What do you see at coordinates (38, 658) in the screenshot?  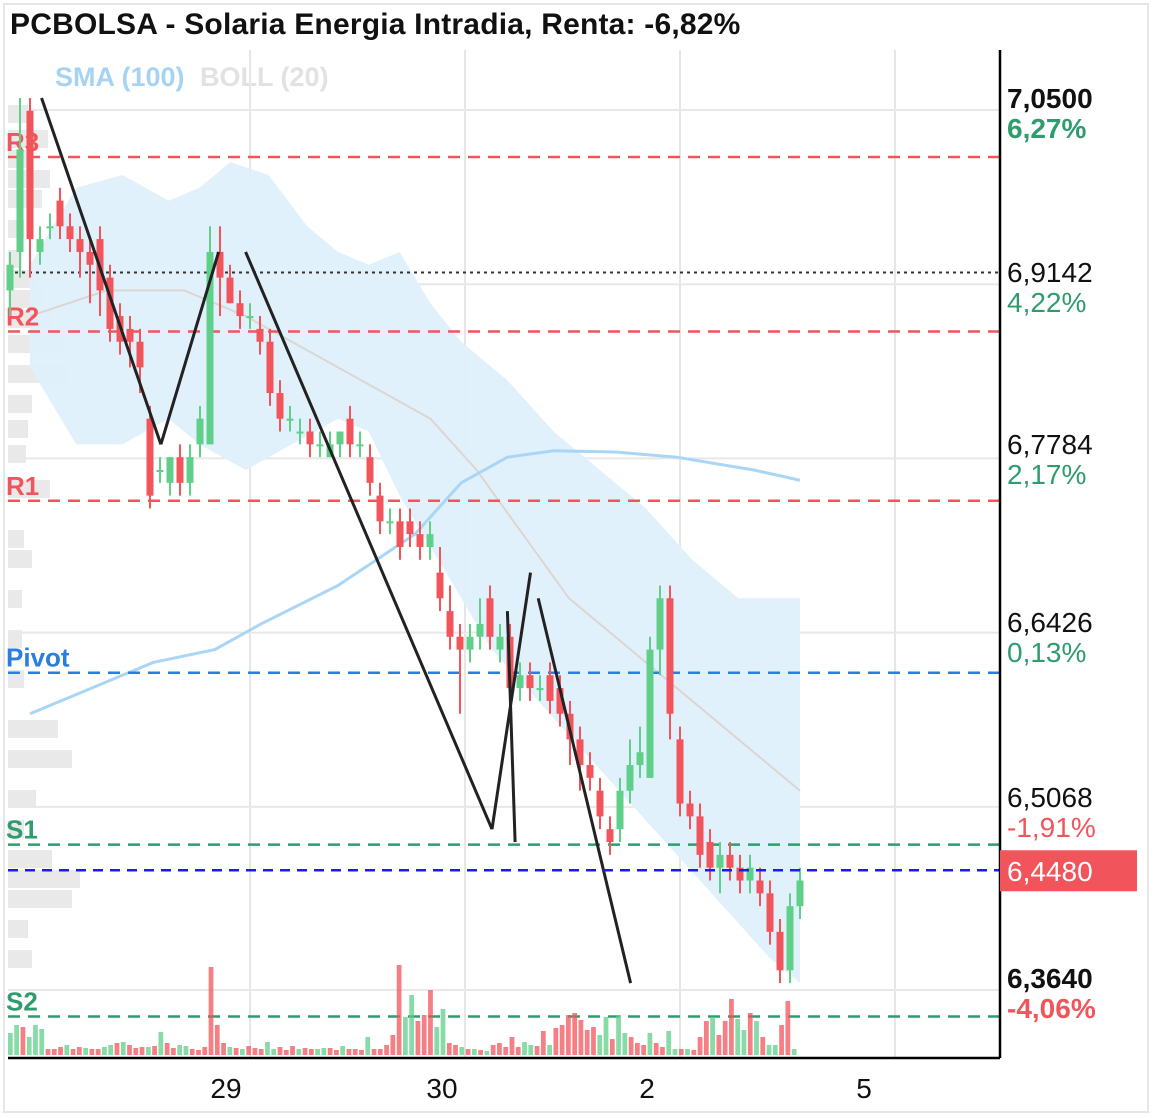 I see `level-label-pivot: Pivot` at bounding box center [38, 658].